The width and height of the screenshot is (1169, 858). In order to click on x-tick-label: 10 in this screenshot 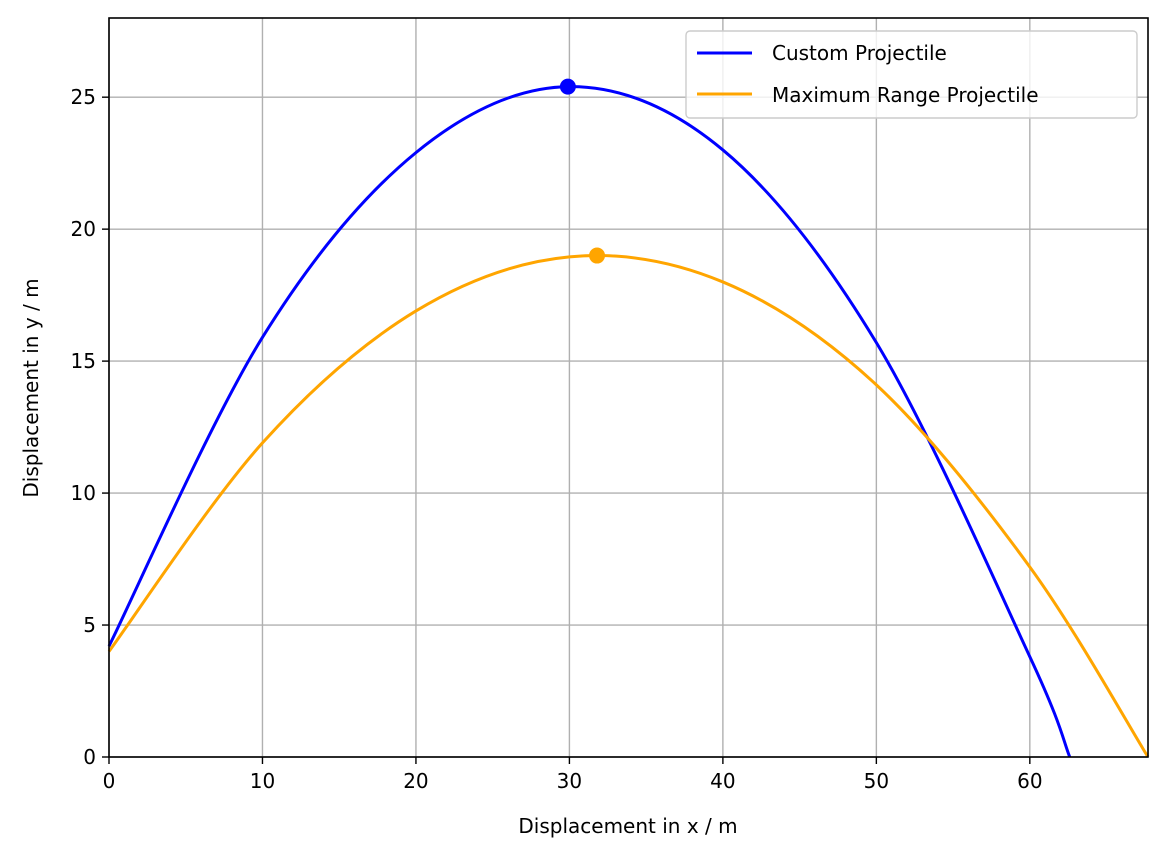, I will do `click(262, 781)`.